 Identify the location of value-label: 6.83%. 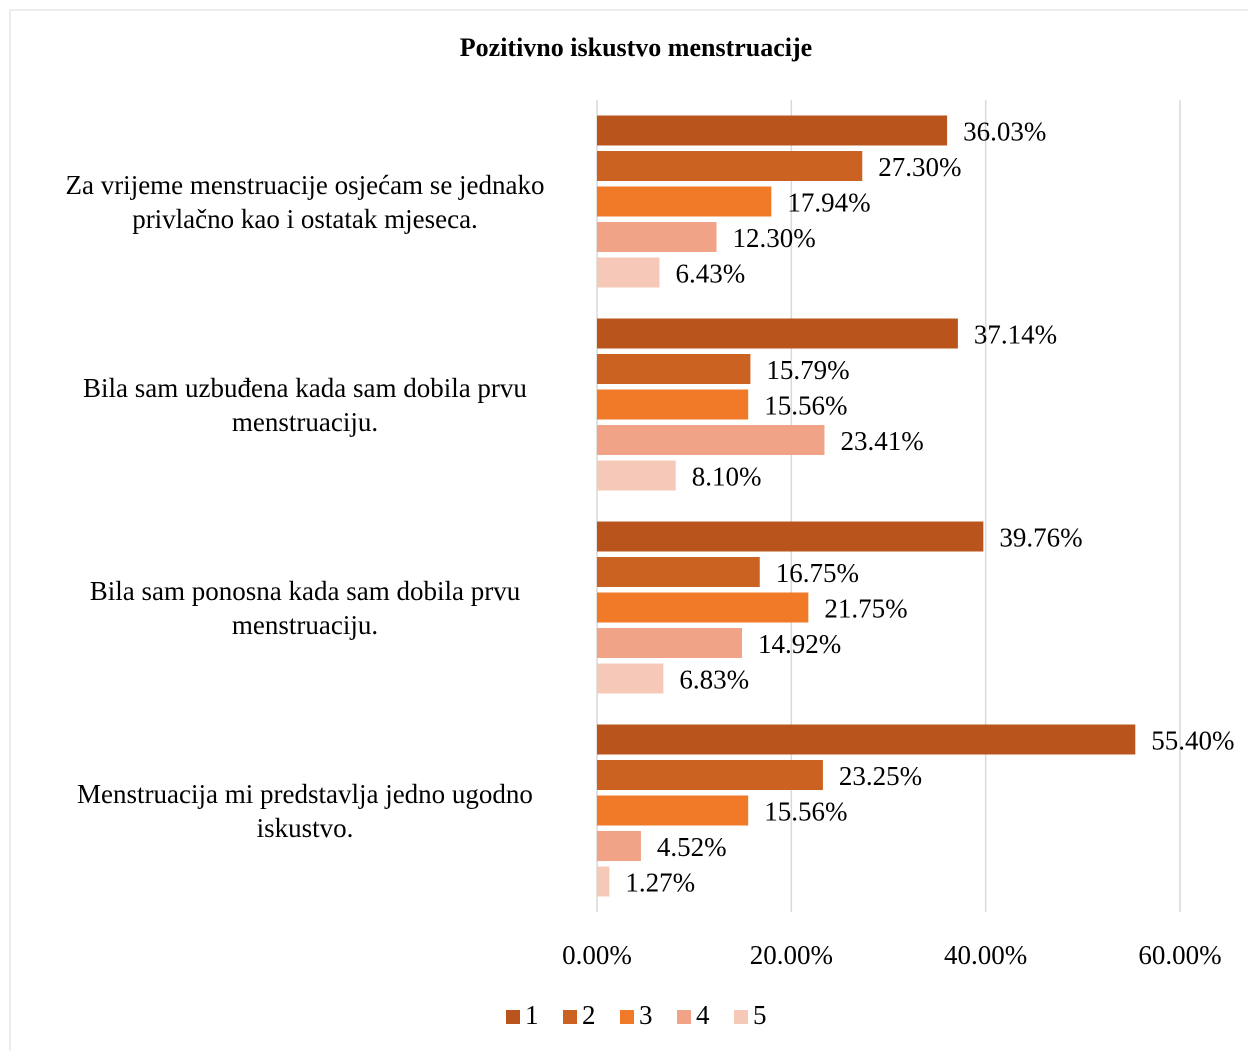
(714, 680).